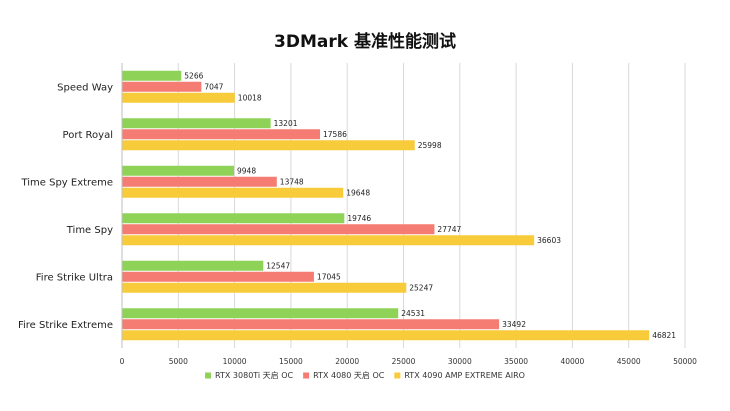 The height and width of the screenshot is (411, 730). What do you see at coordinates (335, 134) in the screenshot?
I see `data-label: 17586` at bounding box center [335, 134].